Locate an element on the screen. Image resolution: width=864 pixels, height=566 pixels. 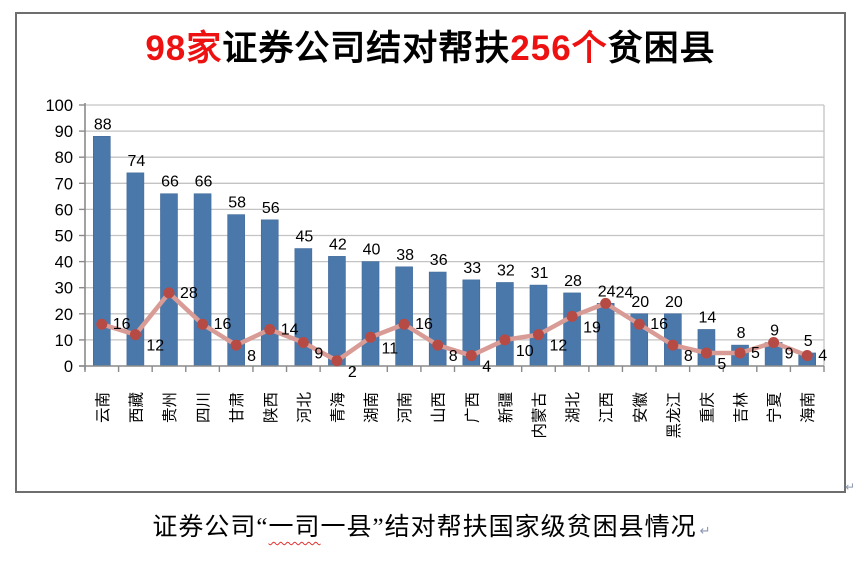
bar-value-label: 40 is located at coordinates (372, 250).